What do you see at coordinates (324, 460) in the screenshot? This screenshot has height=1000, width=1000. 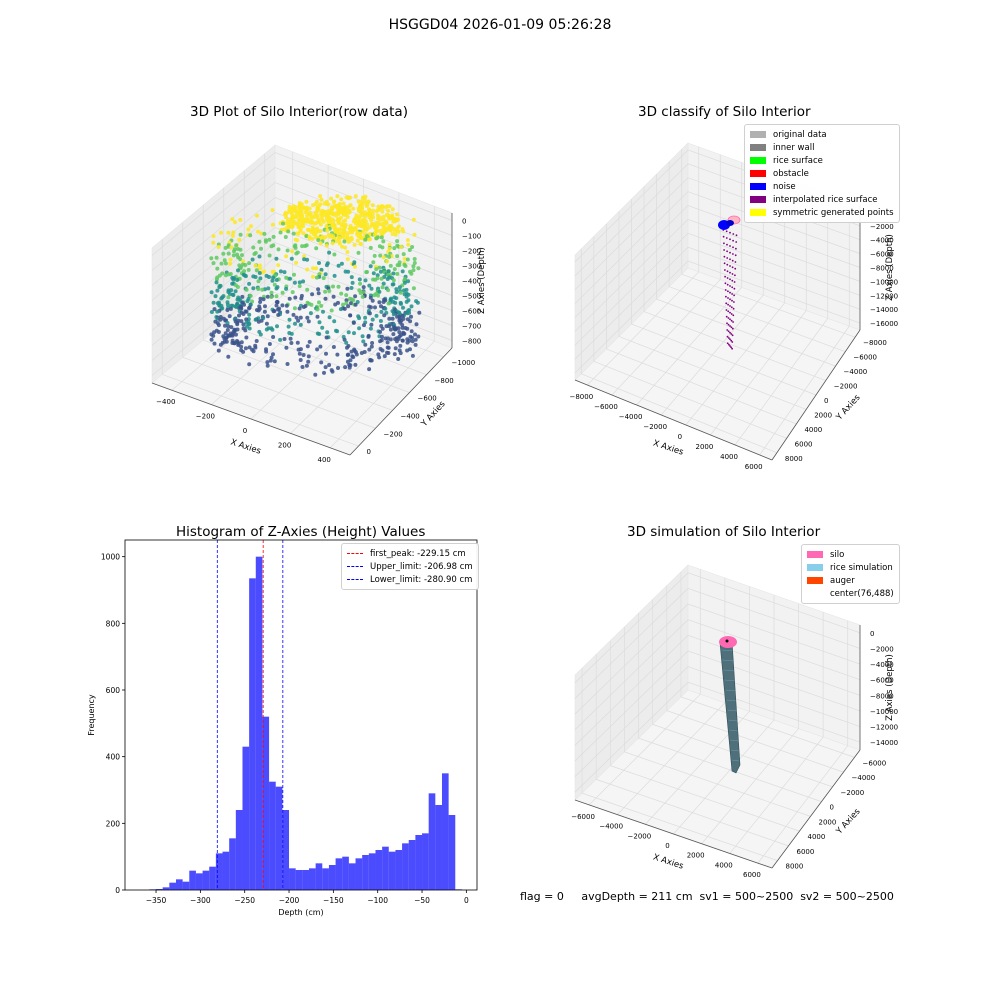 I see `x-tick-label: 400` at bounding box center [324, 460].